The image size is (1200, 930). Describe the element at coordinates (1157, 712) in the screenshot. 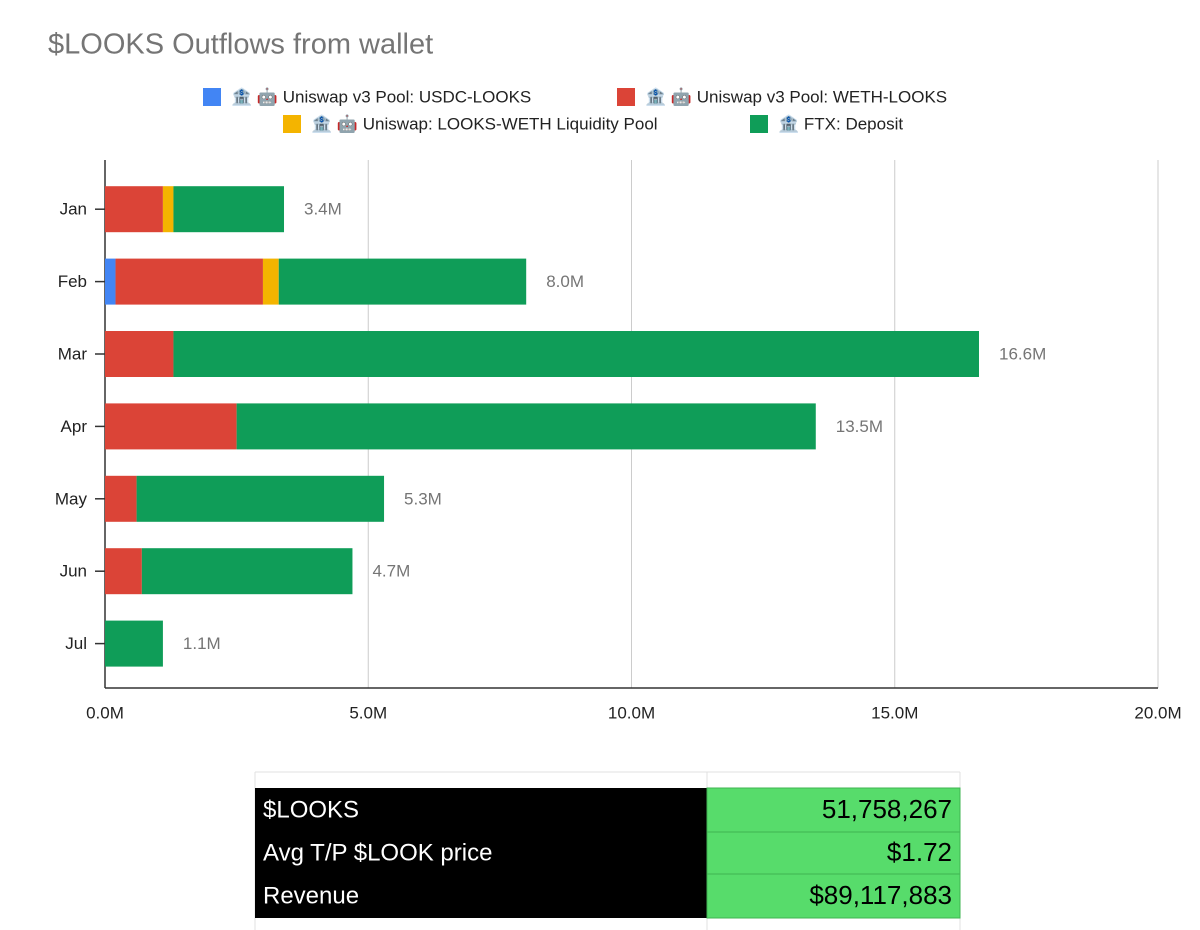

I see `x-tick-label: 20.0M` at that location.